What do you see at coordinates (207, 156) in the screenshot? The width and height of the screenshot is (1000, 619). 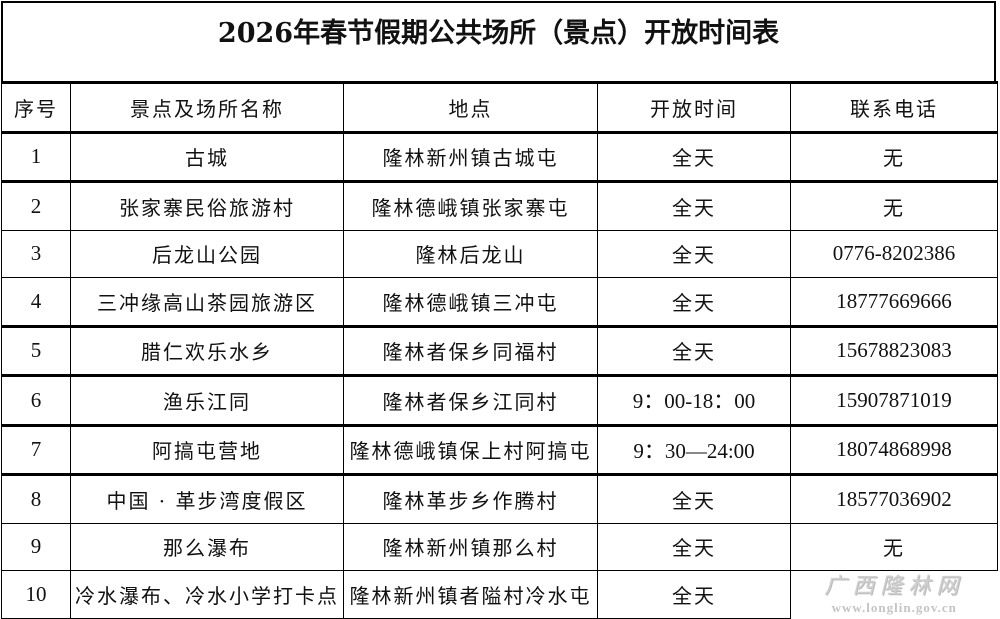 I see `name-cell: 古城` at bounding box center [207, 156].